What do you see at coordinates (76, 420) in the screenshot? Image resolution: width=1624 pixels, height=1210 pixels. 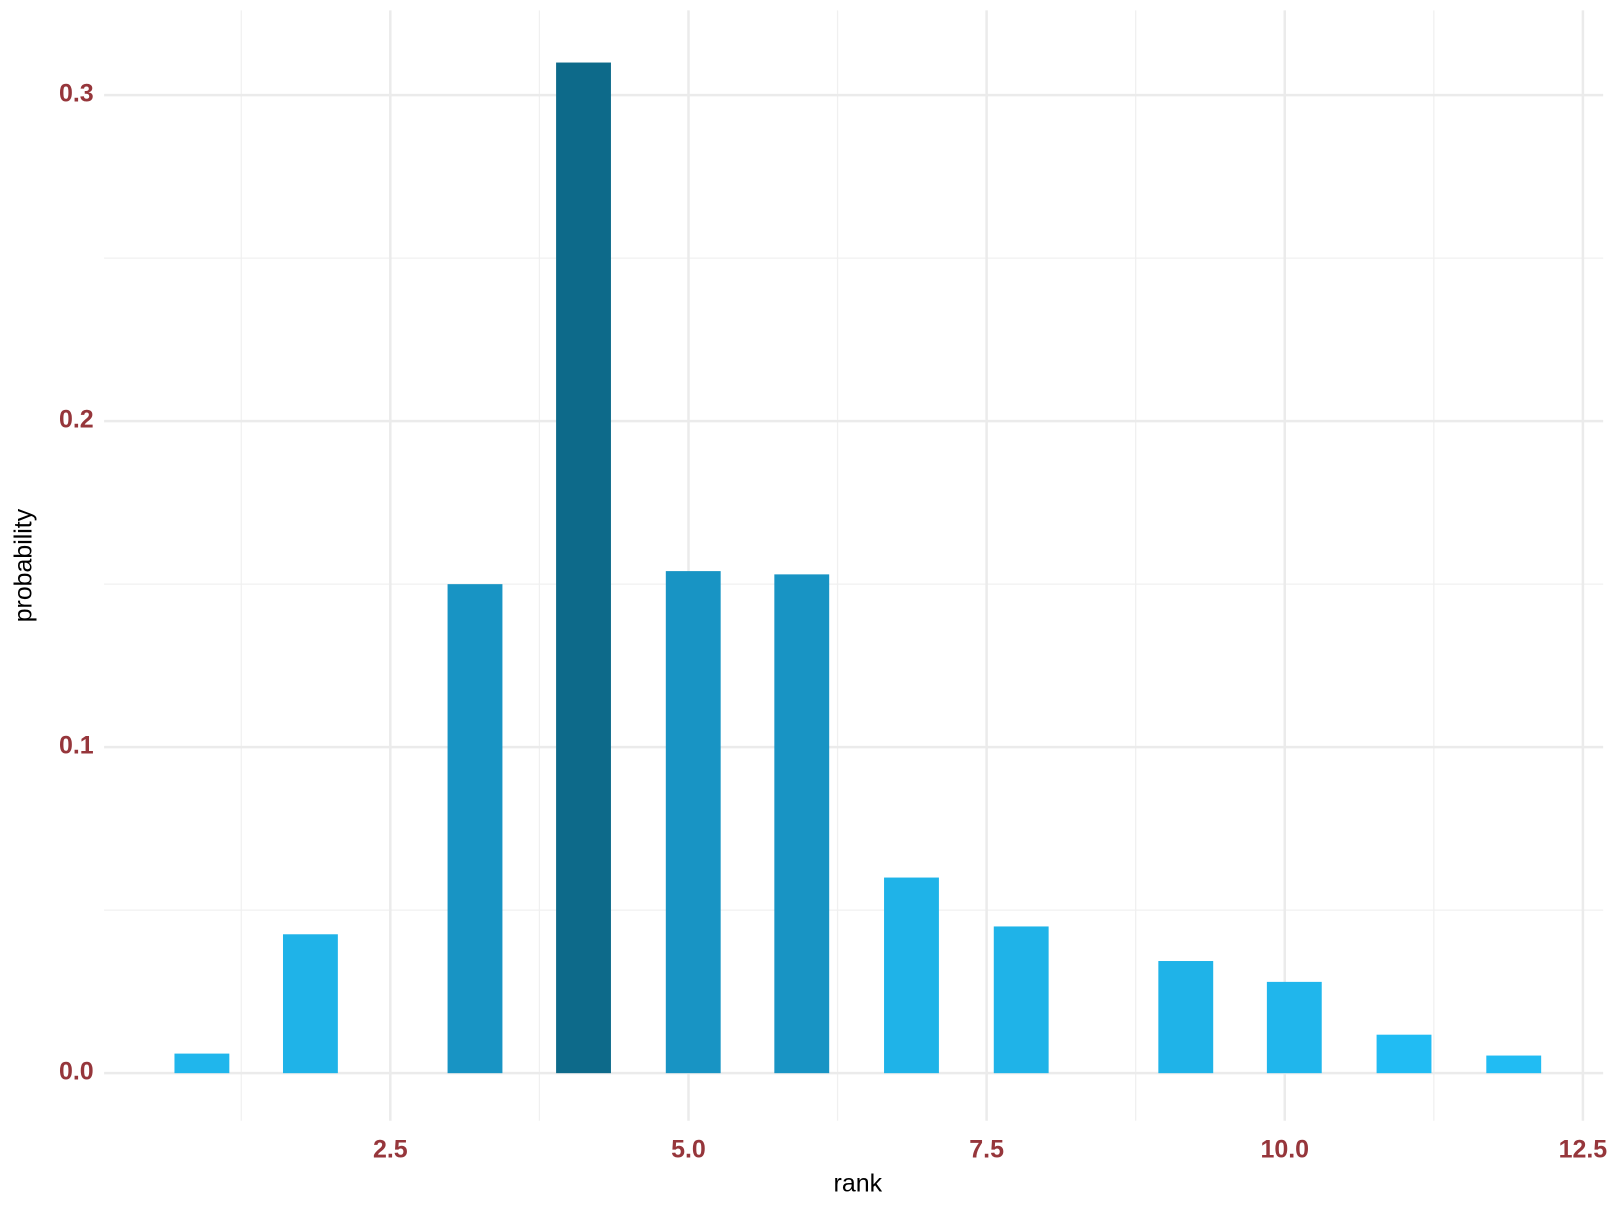 I see `y-tick-label: 0.2` at bounding box center [76, 420].